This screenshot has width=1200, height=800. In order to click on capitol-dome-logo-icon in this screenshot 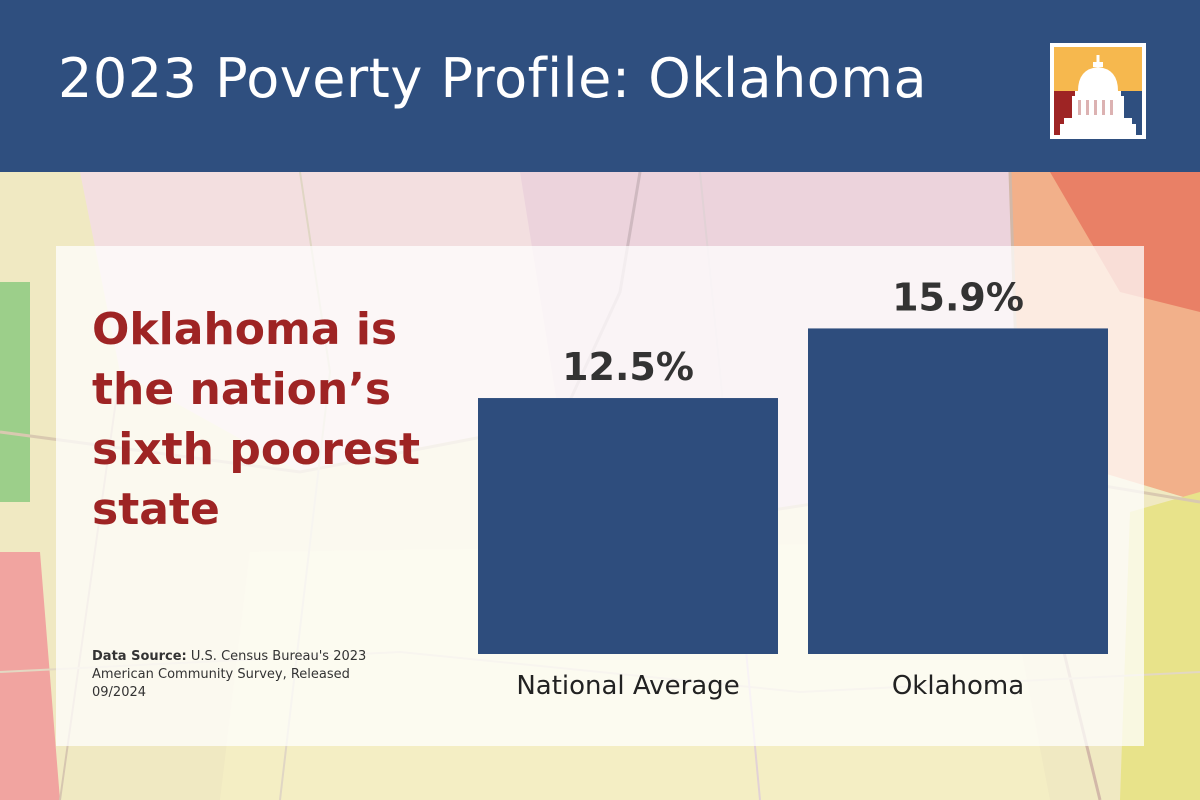, I will do `click(1098, 91)`.